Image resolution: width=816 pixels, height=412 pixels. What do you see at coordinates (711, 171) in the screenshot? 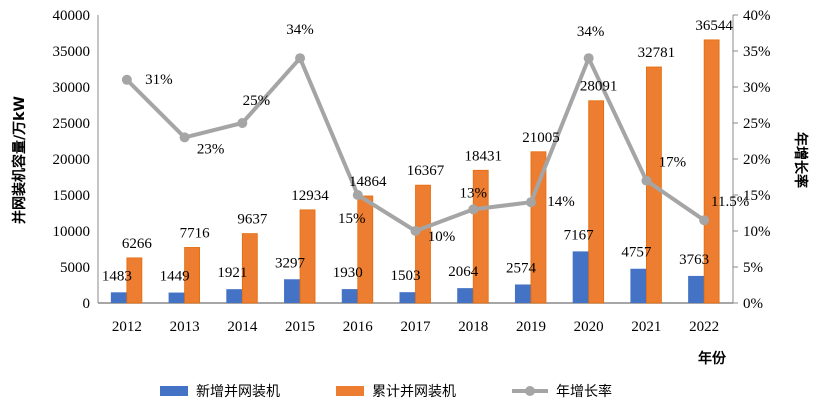
I see `bar-cumulative-2022` at bounding box center [711, 171].